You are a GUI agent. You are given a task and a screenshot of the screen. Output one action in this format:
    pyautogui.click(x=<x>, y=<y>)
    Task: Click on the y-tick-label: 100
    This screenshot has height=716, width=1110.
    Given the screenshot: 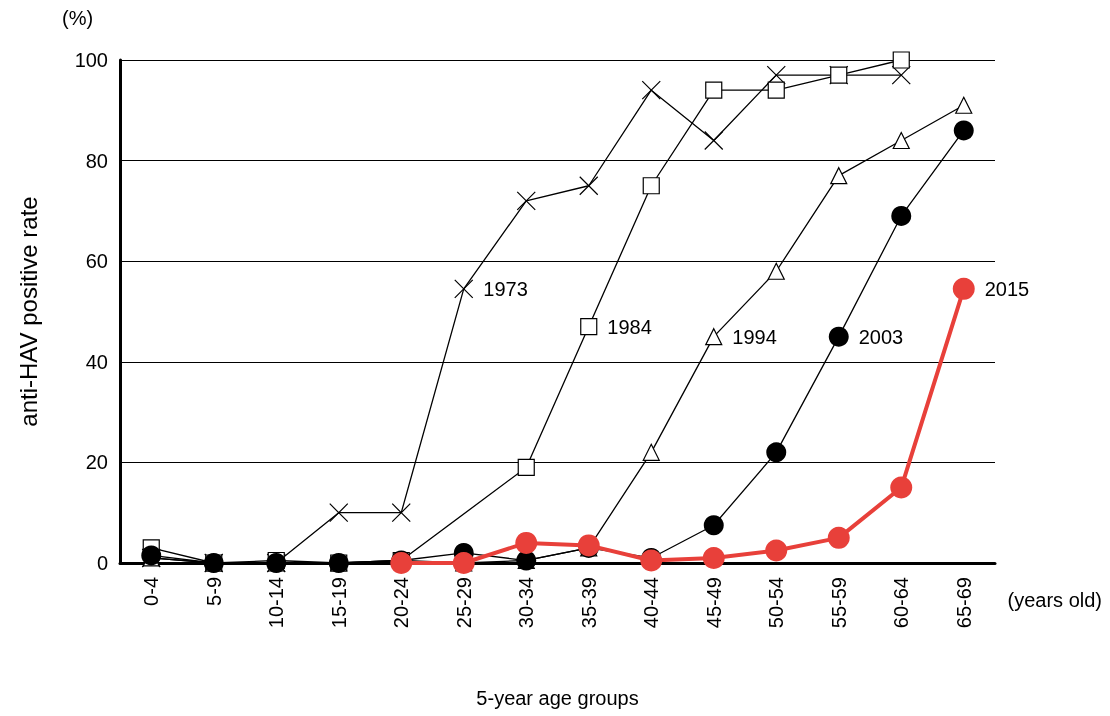 What is the action you would take?
    pyautogui.click(x=91, y=60)
    